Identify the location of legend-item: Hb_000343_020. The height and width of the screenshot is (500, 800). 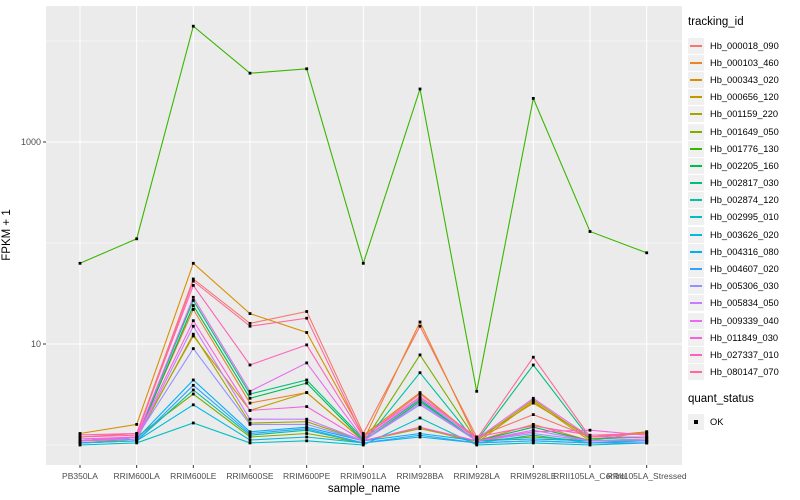
(744, 79).